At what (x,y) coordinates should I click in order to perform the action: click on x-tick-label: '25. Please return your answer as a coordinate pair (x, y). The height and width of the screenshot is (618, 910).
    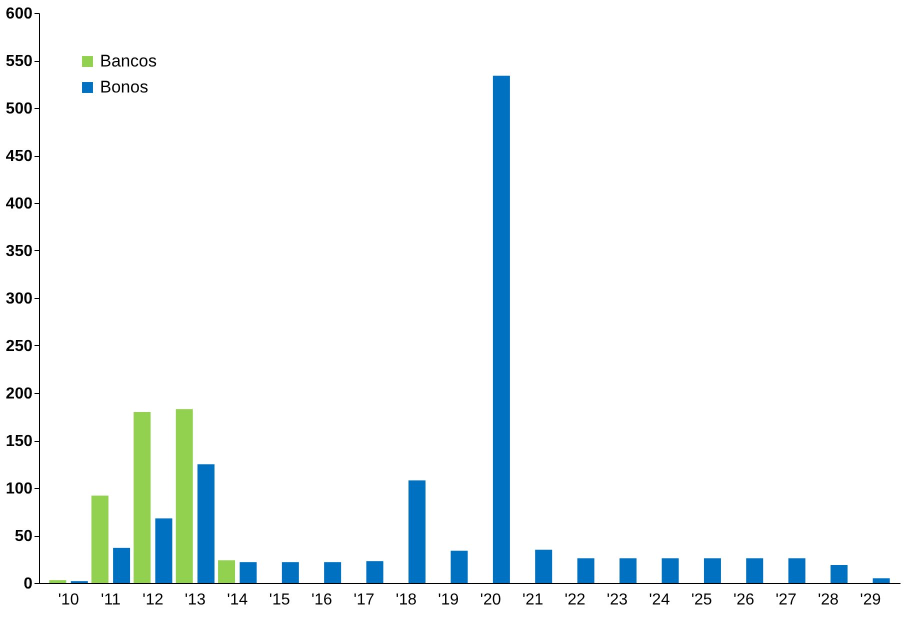
    Looking at the image, I should click on (701, 600).